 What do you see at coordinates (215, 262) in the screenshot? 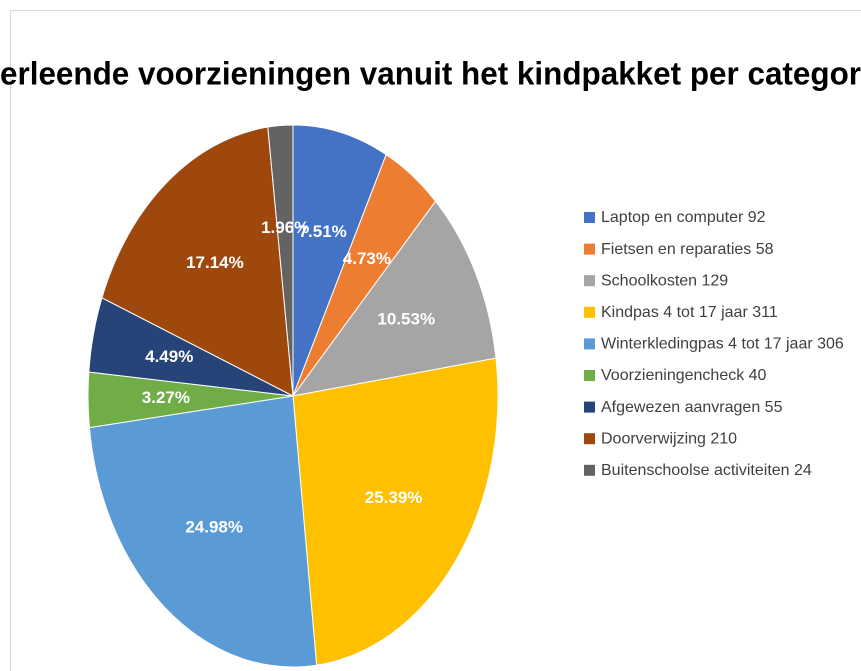
I see `data-label: 17.14%` at bounding box center [215, 262].